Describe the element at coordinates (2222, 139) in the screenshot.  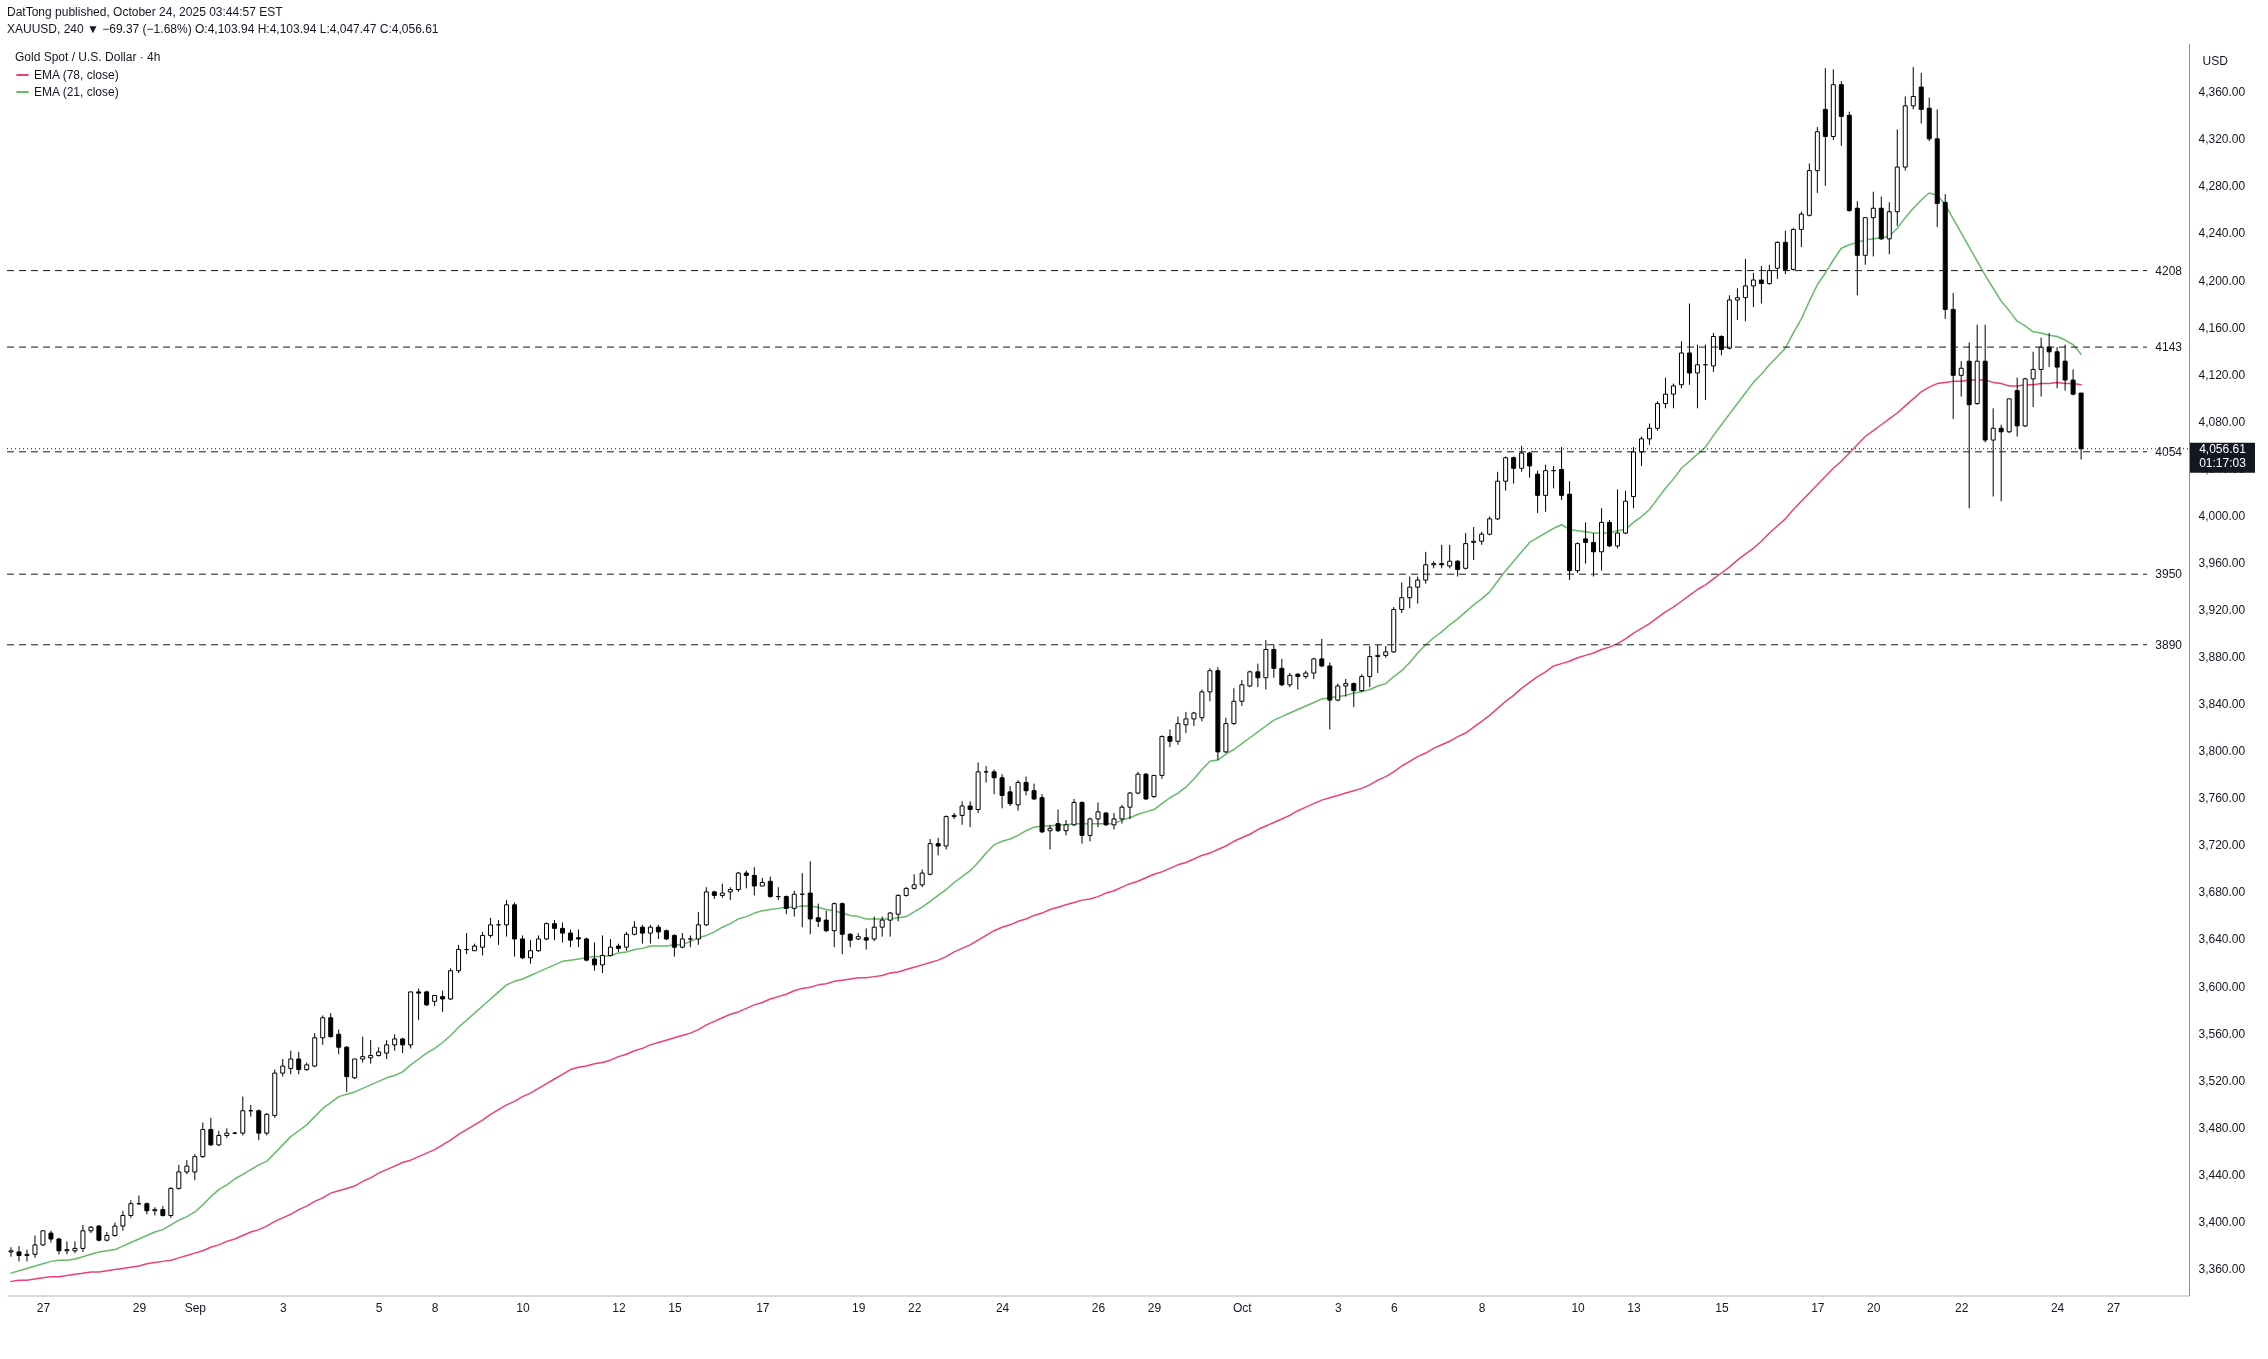
I see `y-tick-label: 4,320.00` at that location.